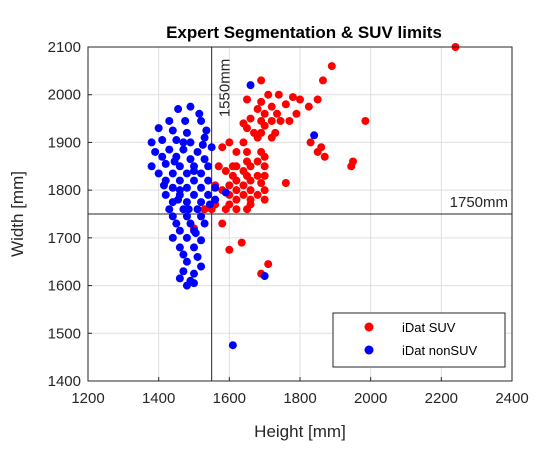  I want to click on y-tick-label: 1800, so click(64, 190).